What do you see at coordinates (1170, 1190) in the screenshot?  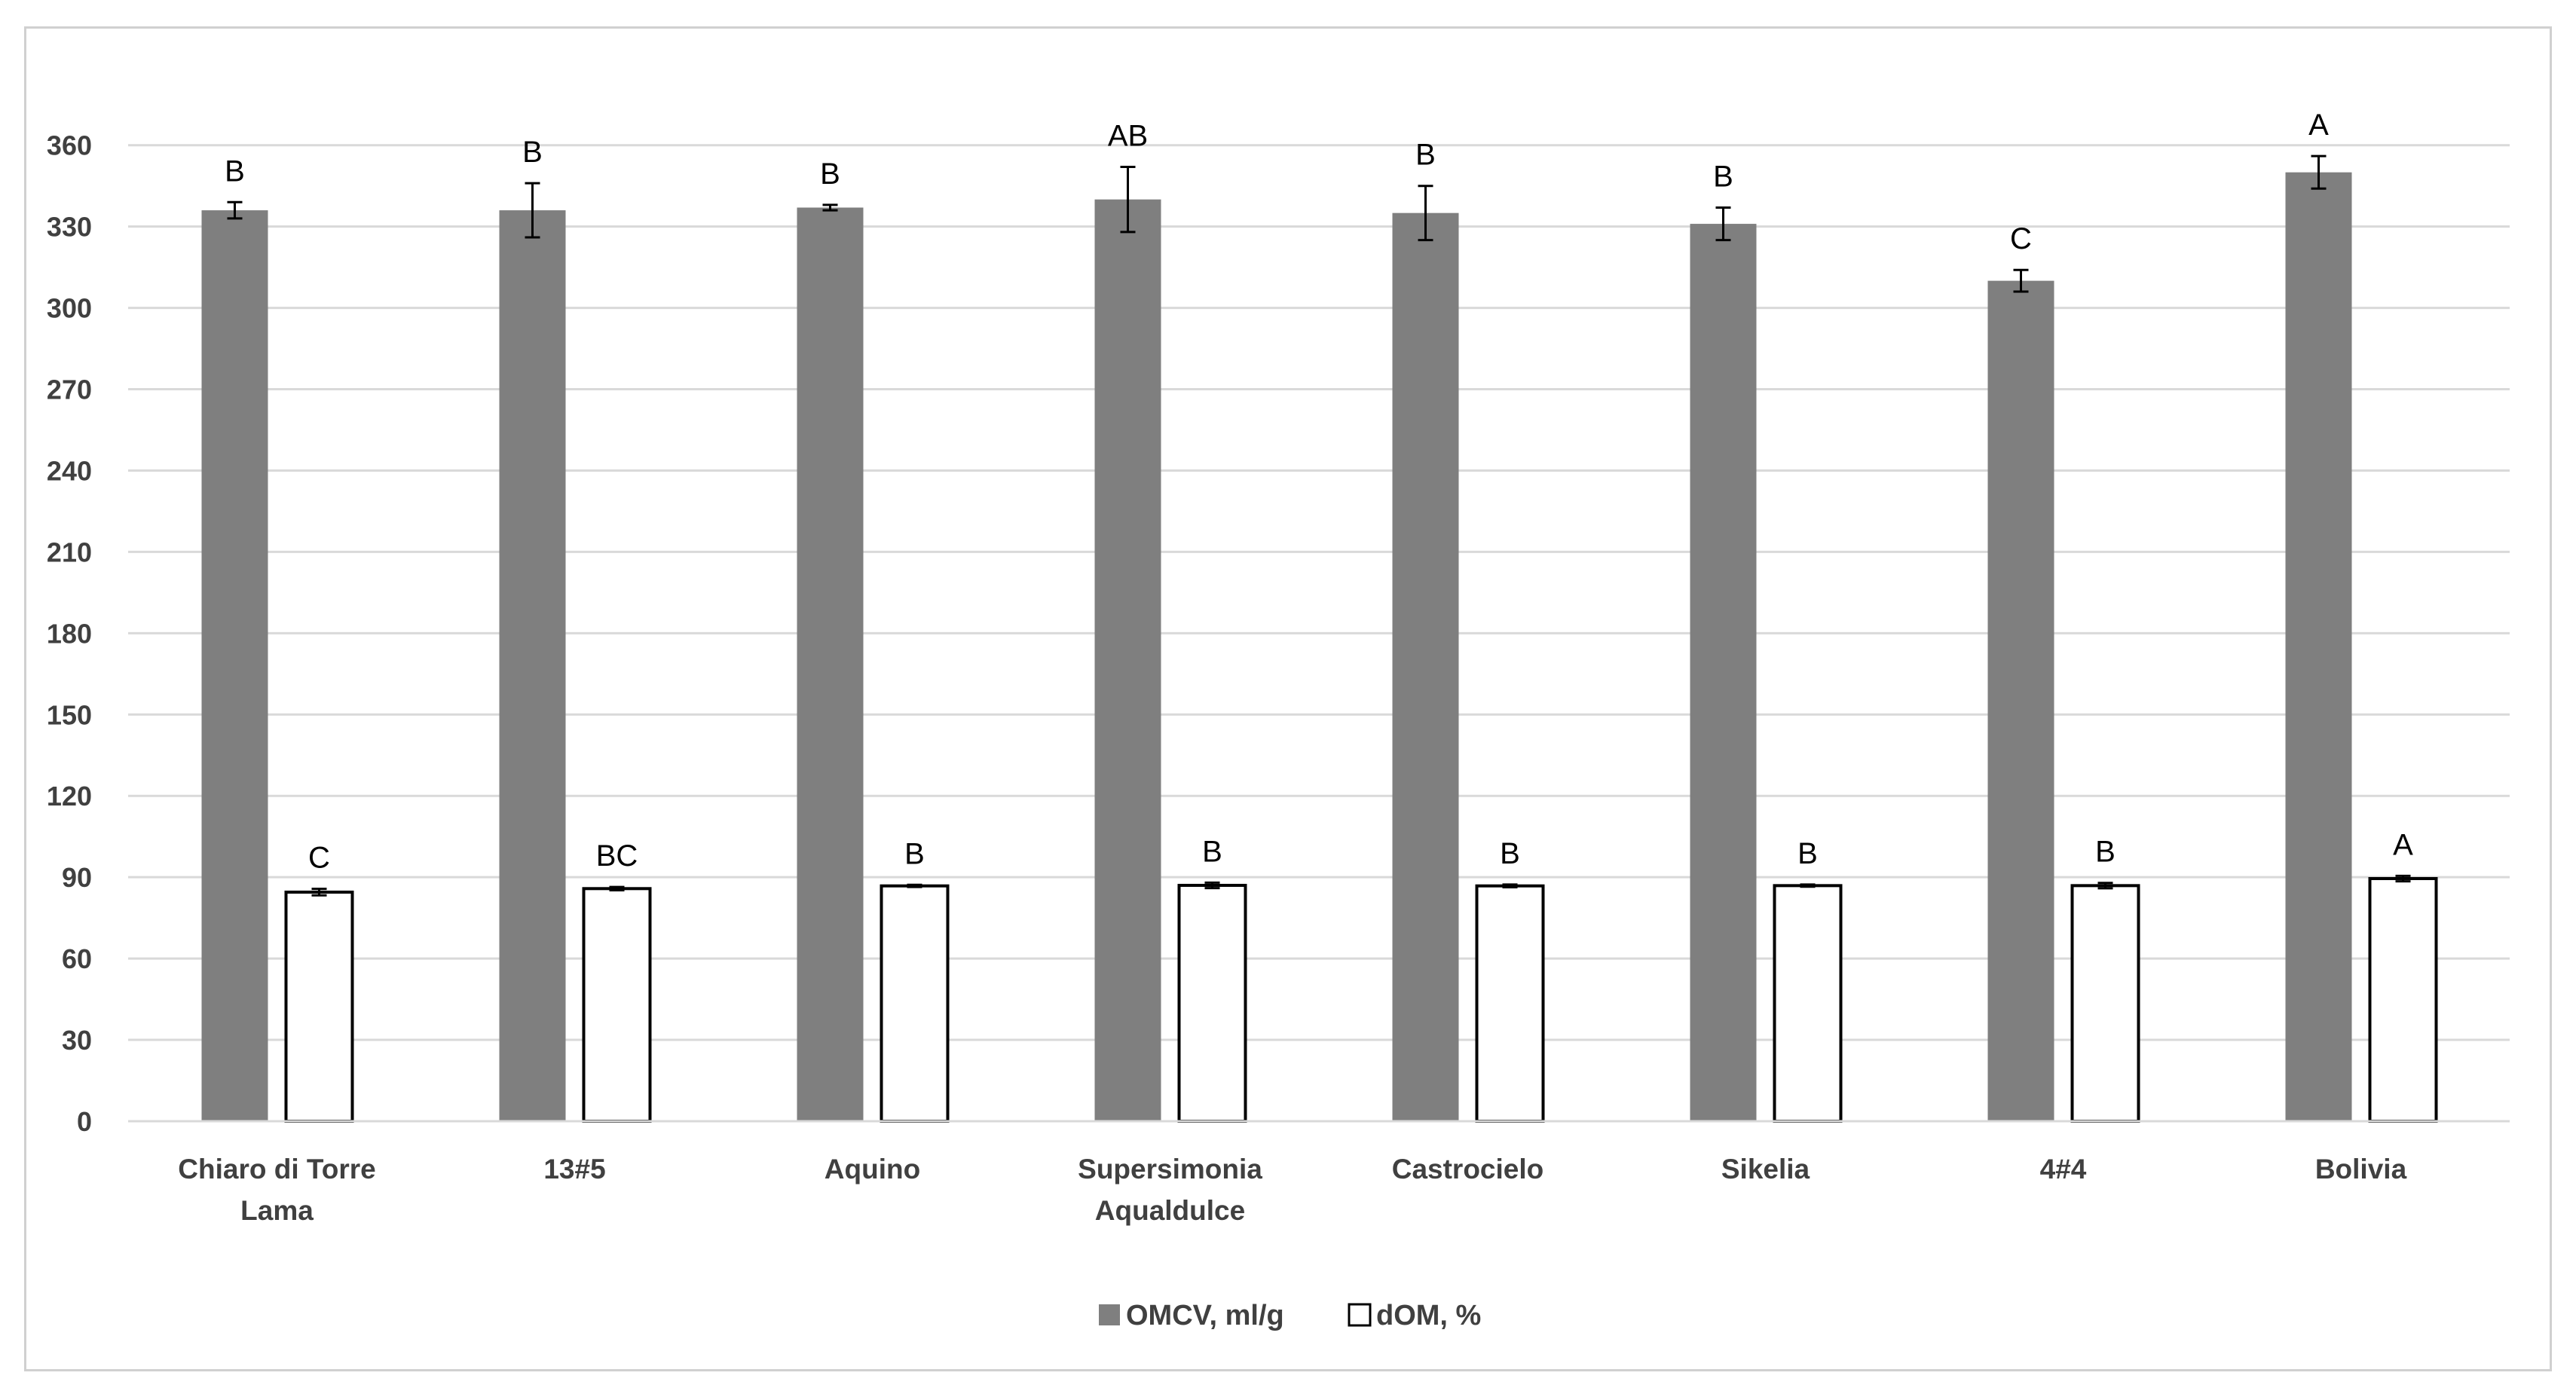 I see `category-label: Supersimonia Aqualdulce` at bounding box center [1170, 1190].